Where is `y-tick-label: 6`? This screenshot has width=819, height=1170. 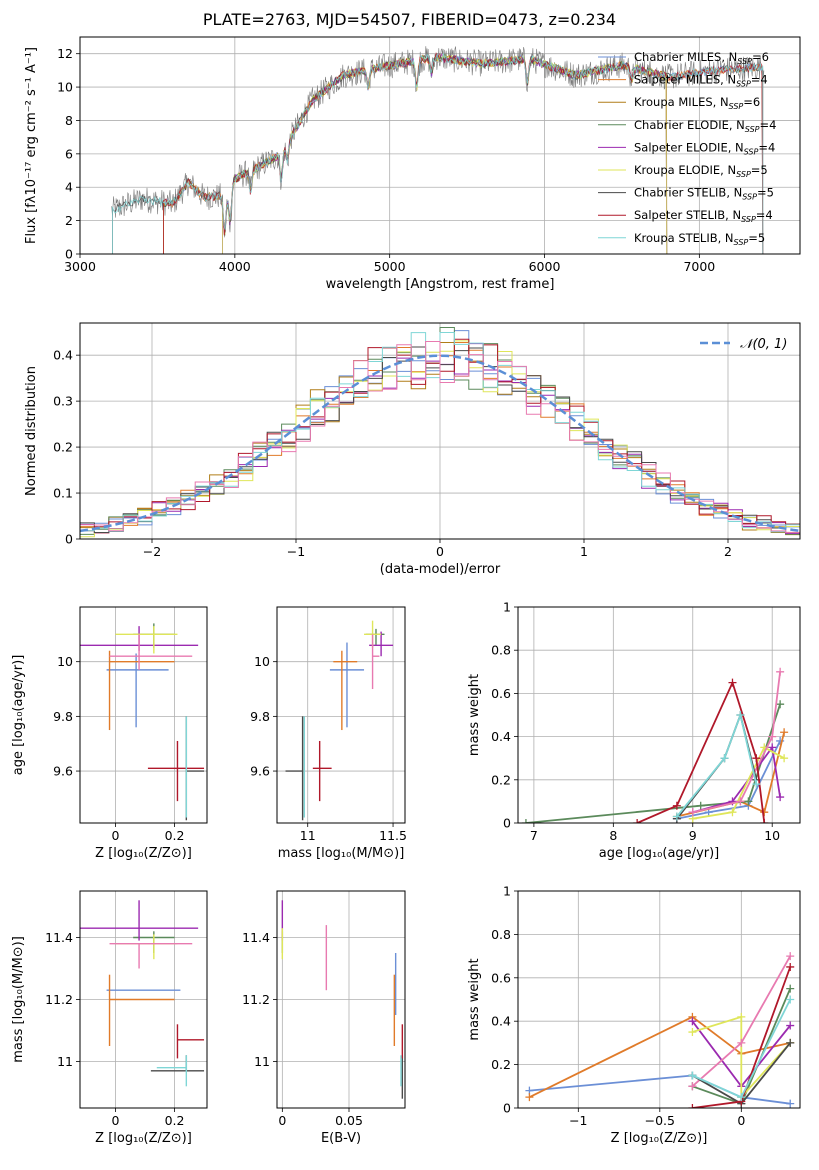 y-tick-label: 6 is located at coordinates (69, 153).